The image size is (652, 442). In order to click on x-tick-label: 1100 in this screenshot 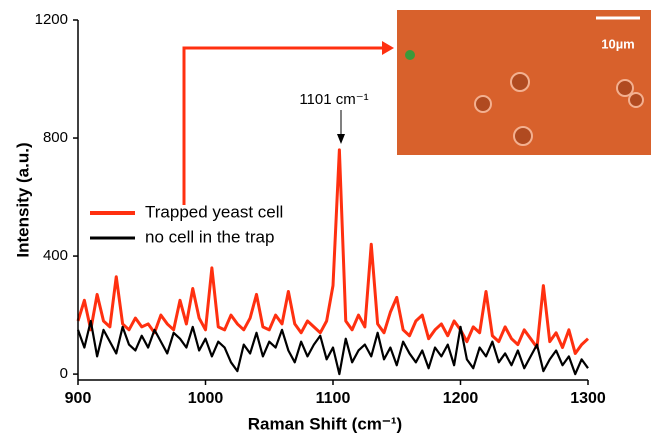, I will do `click(333, 398)`.